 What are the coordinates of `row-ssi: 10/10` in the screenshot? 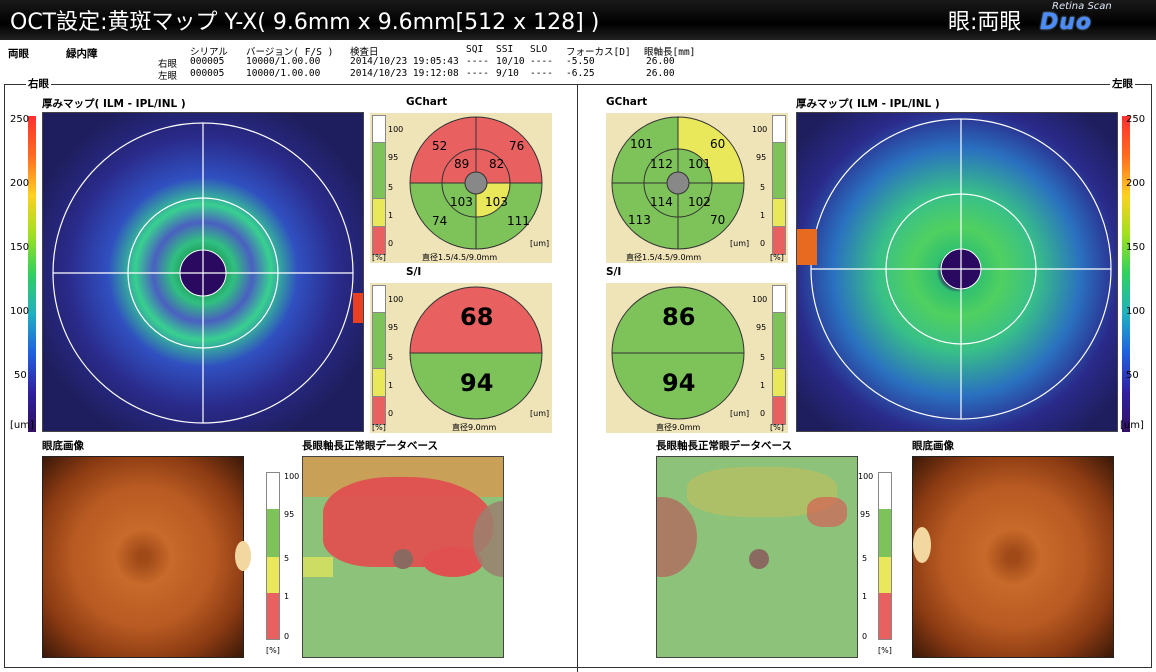 It's located at (510, 61).